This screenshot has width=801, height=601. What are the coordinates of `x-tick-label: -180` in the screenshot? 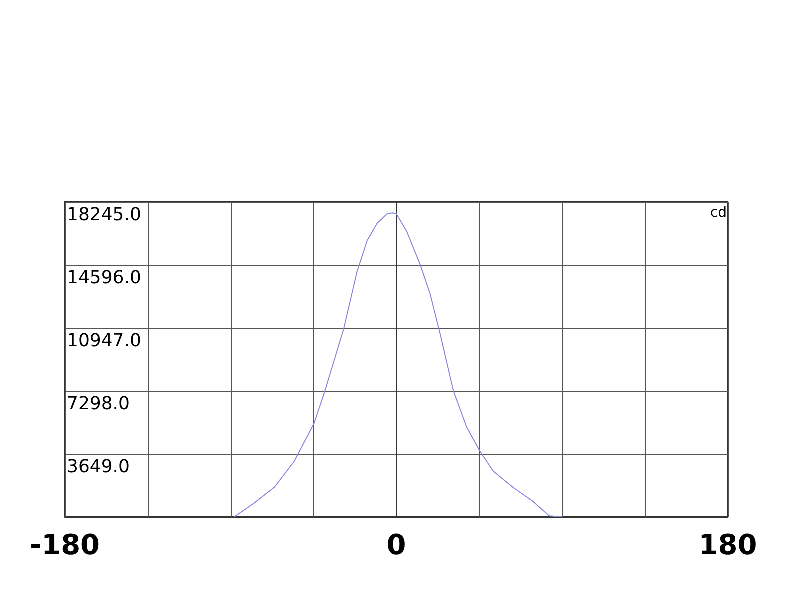 It's located at (65, 545).